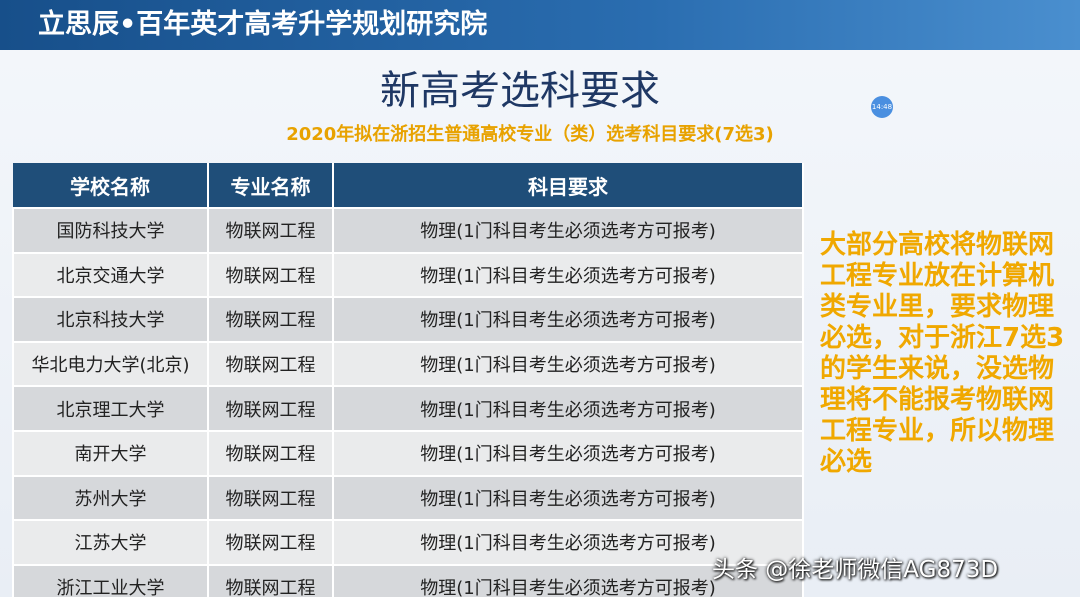 The height and width of the screenshot is (597, 1080). What do you see at coordinates (530, 134) in the screenshot?
I see `slide-subtitle: 2020年拟在浙招生普通高校专业（类）选考科目要求(7选3)` at bounding box center [530, 134].